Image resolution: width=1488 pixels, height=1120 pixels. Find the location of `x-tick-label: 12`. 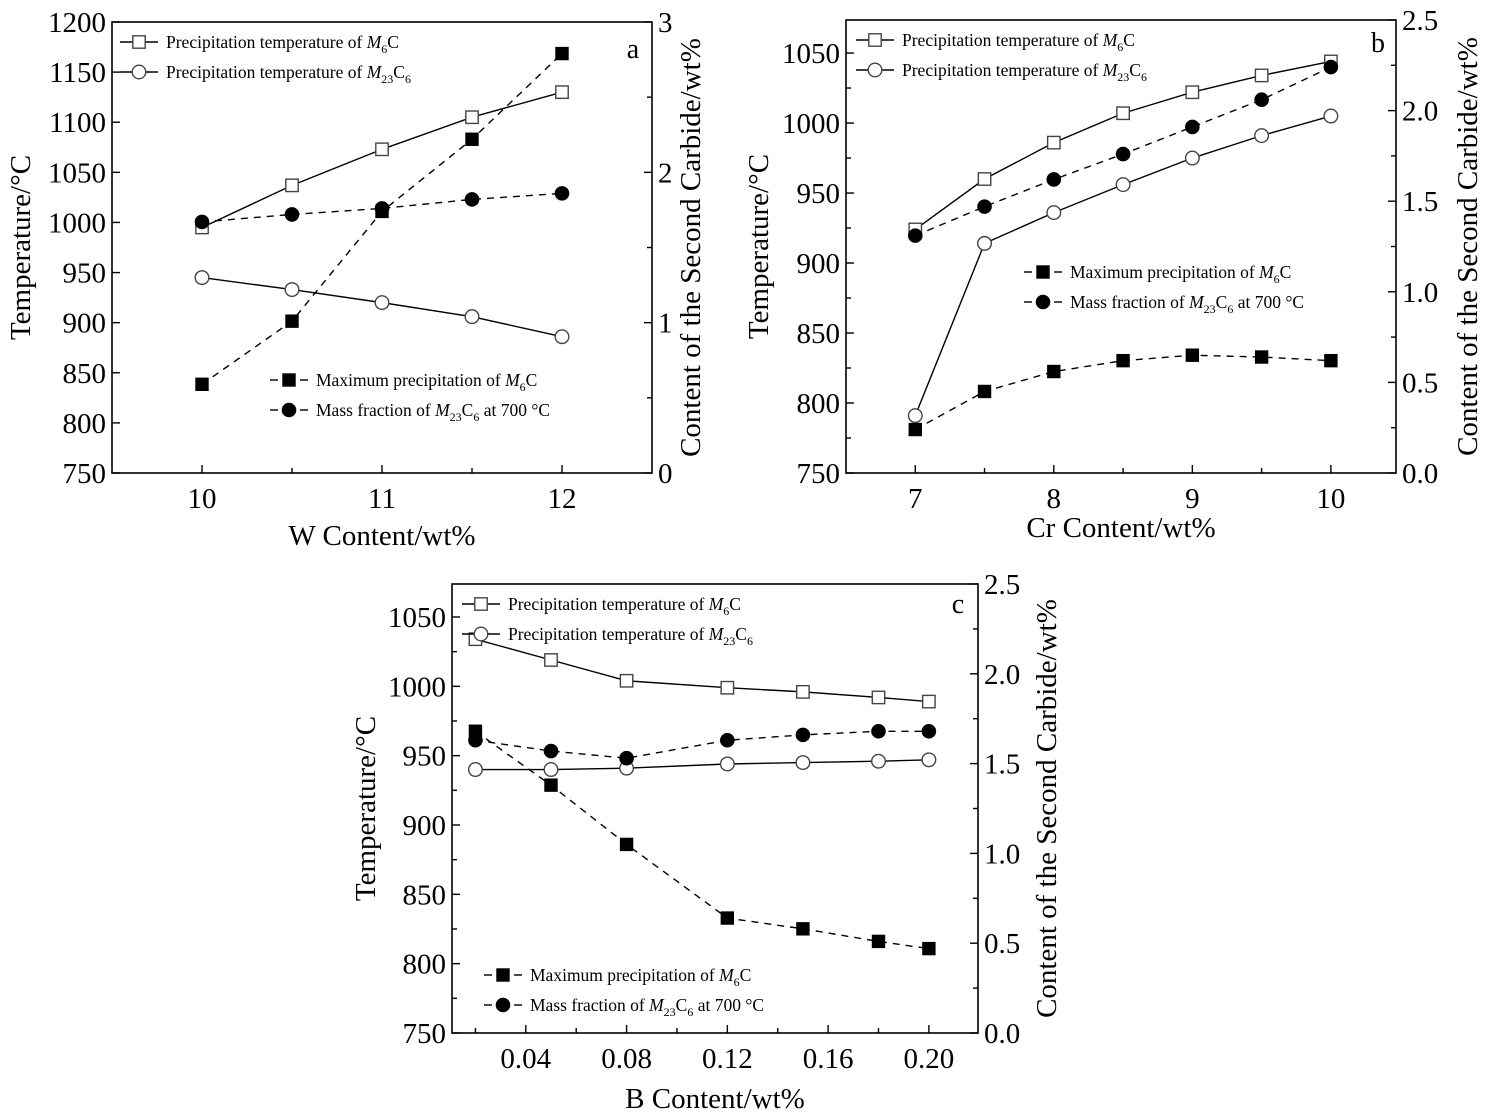

x-tick-label: 12 is located at coordinates (562, 499).